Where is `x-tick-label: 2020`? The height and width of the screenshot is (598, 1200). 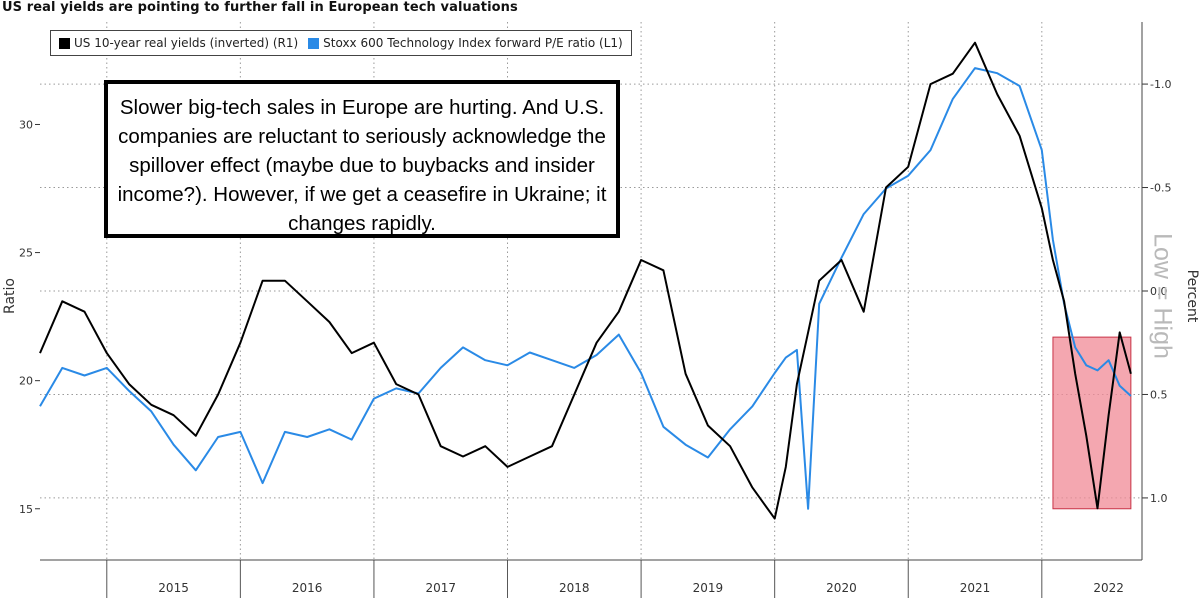
x-tick-label: 2020 is located at coordinates (841, 588).